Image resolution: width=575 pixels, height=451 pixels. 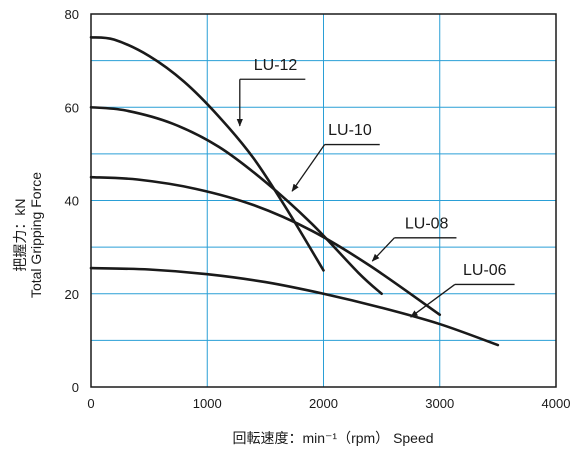 What do you see at coordinates (439, 403) in the screenshot?
I see `x-tick-label: 3000` at bounding box center [439, 403].